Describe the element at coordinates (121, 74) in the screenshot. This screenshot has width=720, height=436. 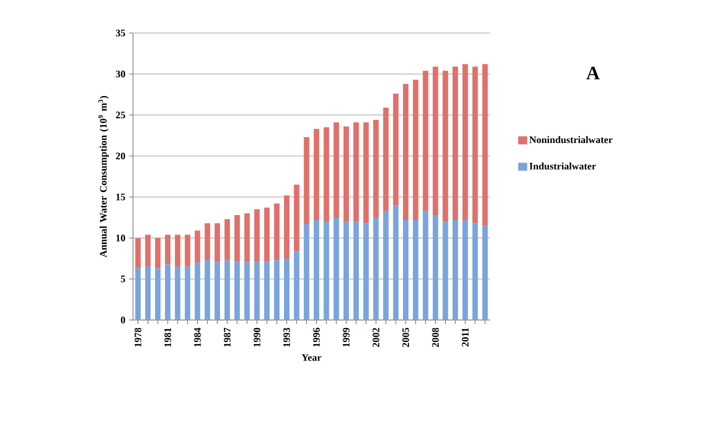
I see `y-tick-label: 30` at that location.